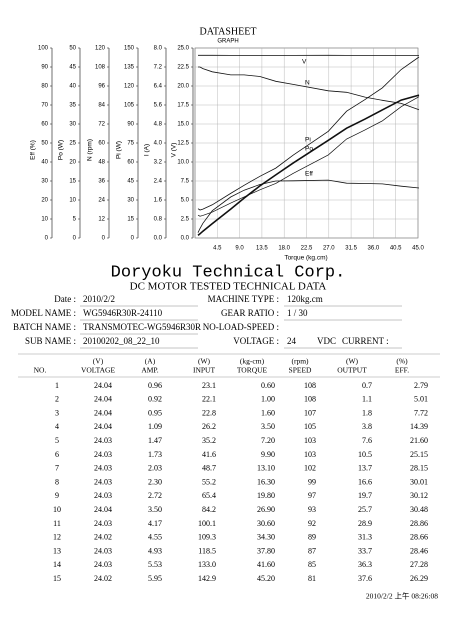 The height and width of the screenshot is (638, 450). Describe the element at coordinates (419, 537) in the screenshot. I see `table-cell: 28.66` at that location.